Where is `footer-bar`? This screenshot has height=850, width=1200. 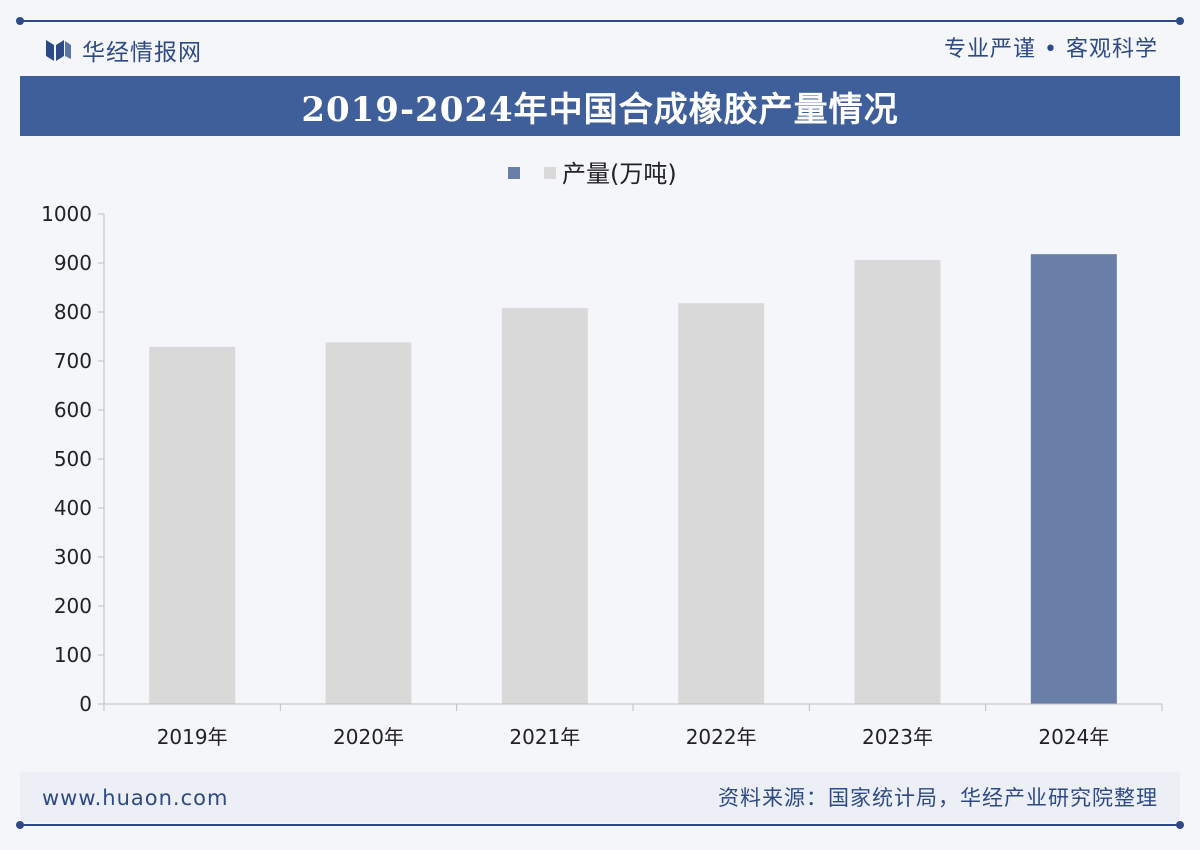 footer-bar is located at coordinates (600, 797).